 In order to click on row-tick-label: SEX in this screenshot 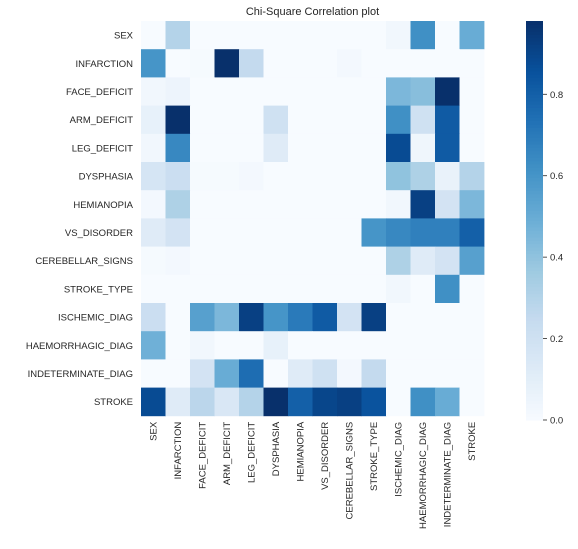, I will do `click(124, 36)`.